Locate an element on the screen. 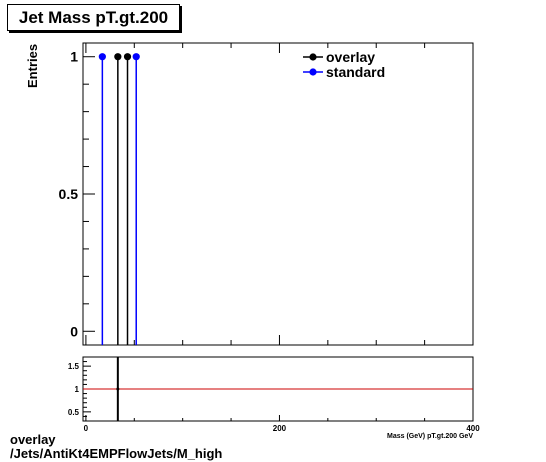  ratio-point is located at coordinates (118, 389).